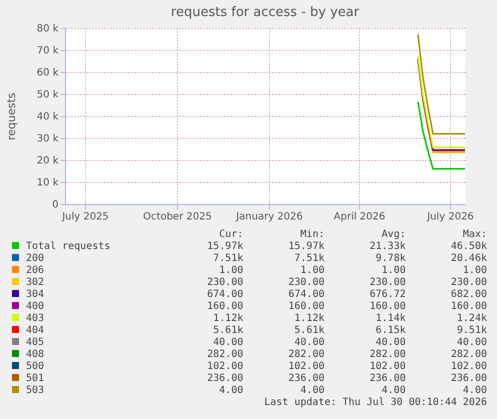 The image size is (497, 419). What do you see at coordinates (47, 139) in the screenshot?
I see `y-tick-label: 30 k` at bounding box center [47, 139].